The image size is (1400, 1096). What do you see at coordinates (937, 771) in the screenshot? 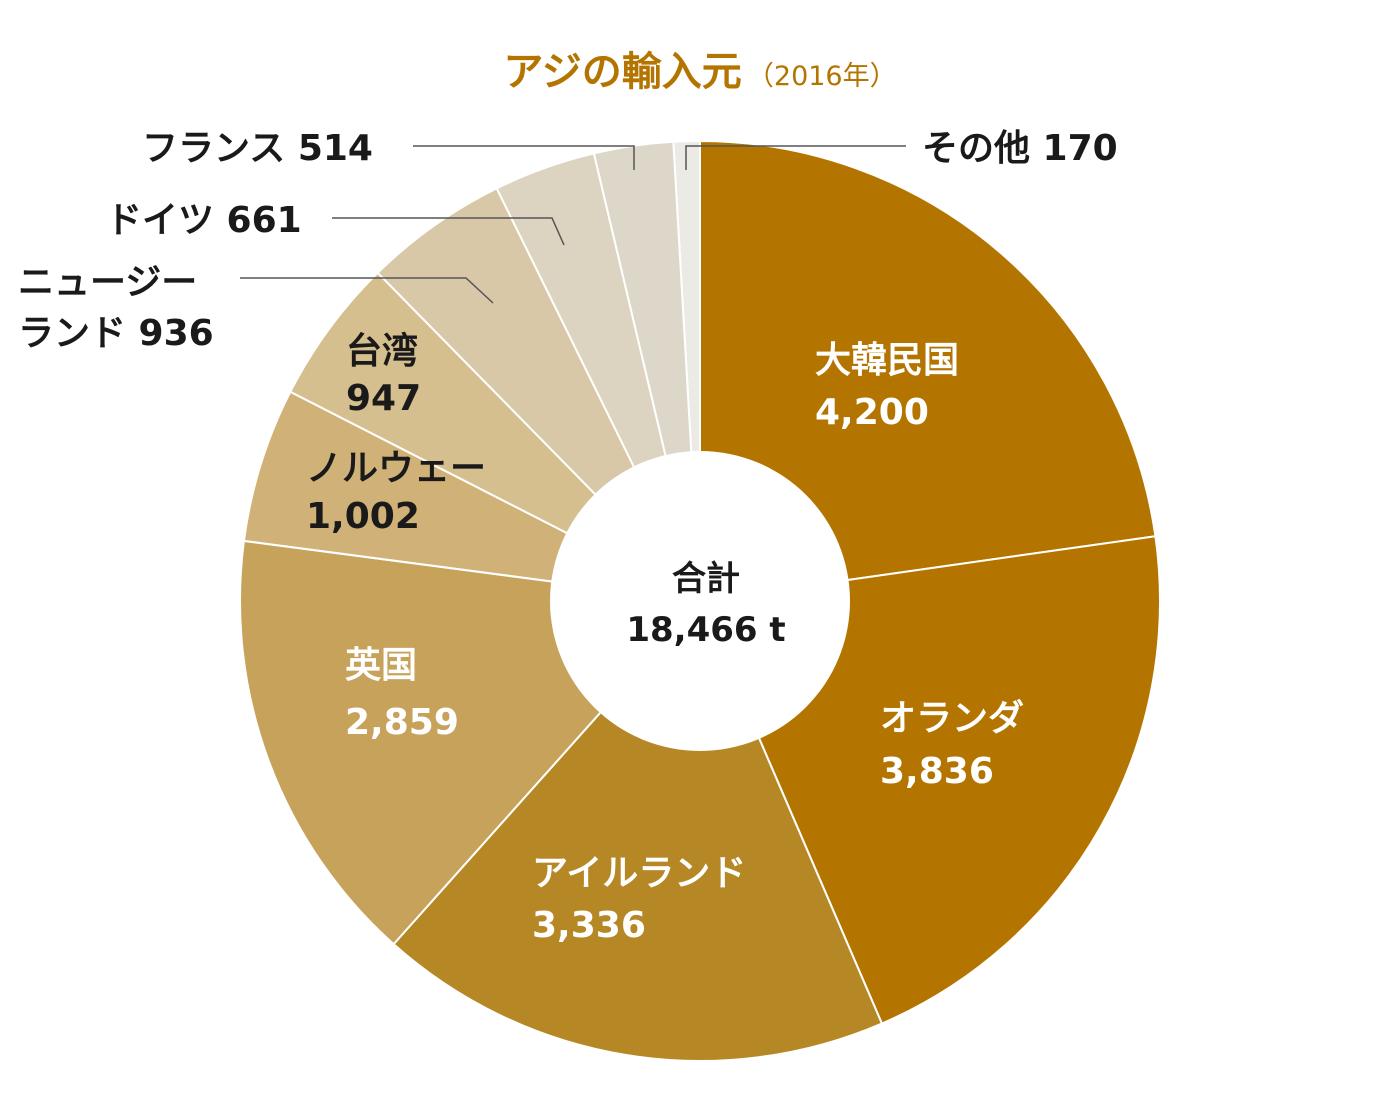
I see `slice-label-value: 3,836` at bounding box center [937, 771].